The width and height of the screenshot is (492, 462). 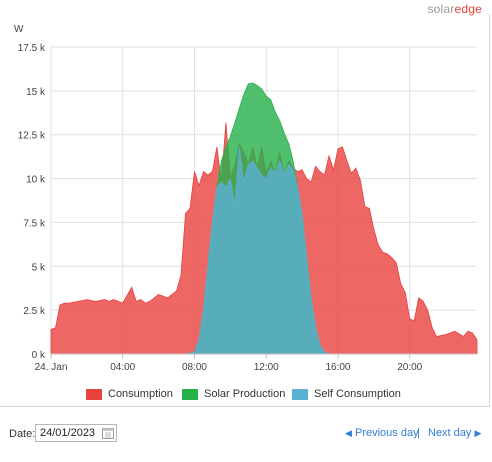 What do you see at coordinates (36, 180) in the screenshot?
I see `y-tick-label: 10 k` at bounding box center [36, 180].